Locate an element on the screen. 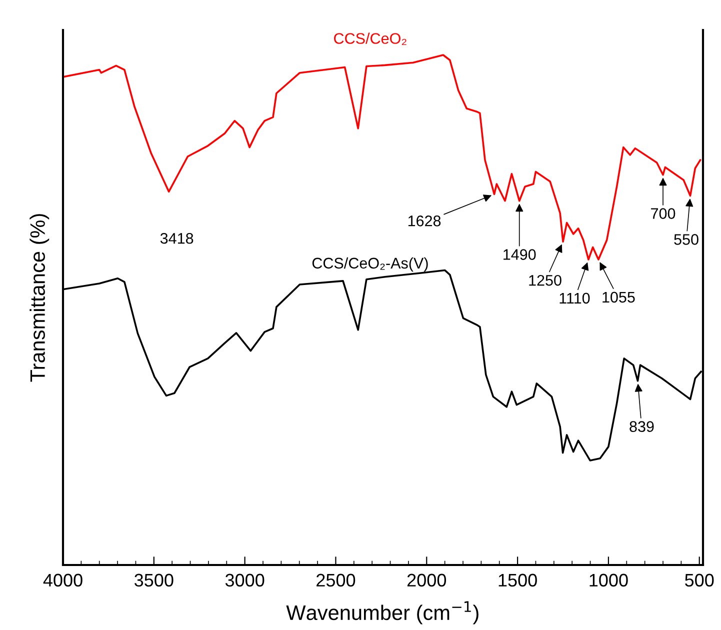  annotation: 1110 is located at coordinates (575, 298).